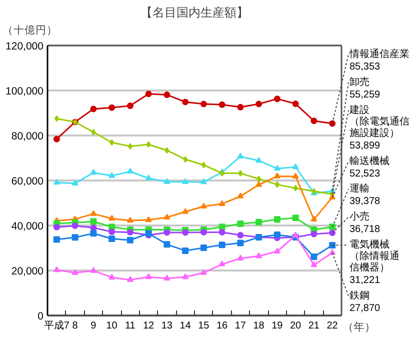  What do you see at coordinates (30, 30) in the screenshot?
I see `y-axis-title: （十億円）` at bounding box center [30, 30].